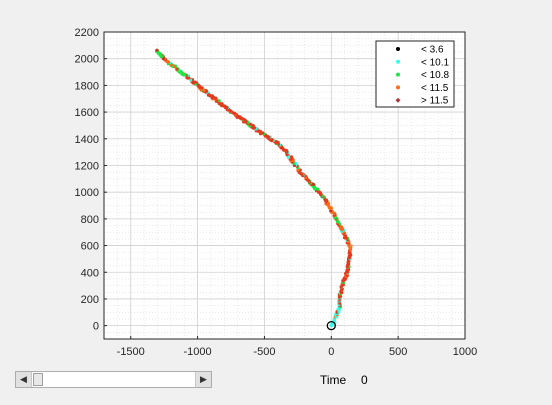 Image resolution: width=552 pixels, height=405 pixels. I want to click on legend-label: < 3.6, so click(432, 50).